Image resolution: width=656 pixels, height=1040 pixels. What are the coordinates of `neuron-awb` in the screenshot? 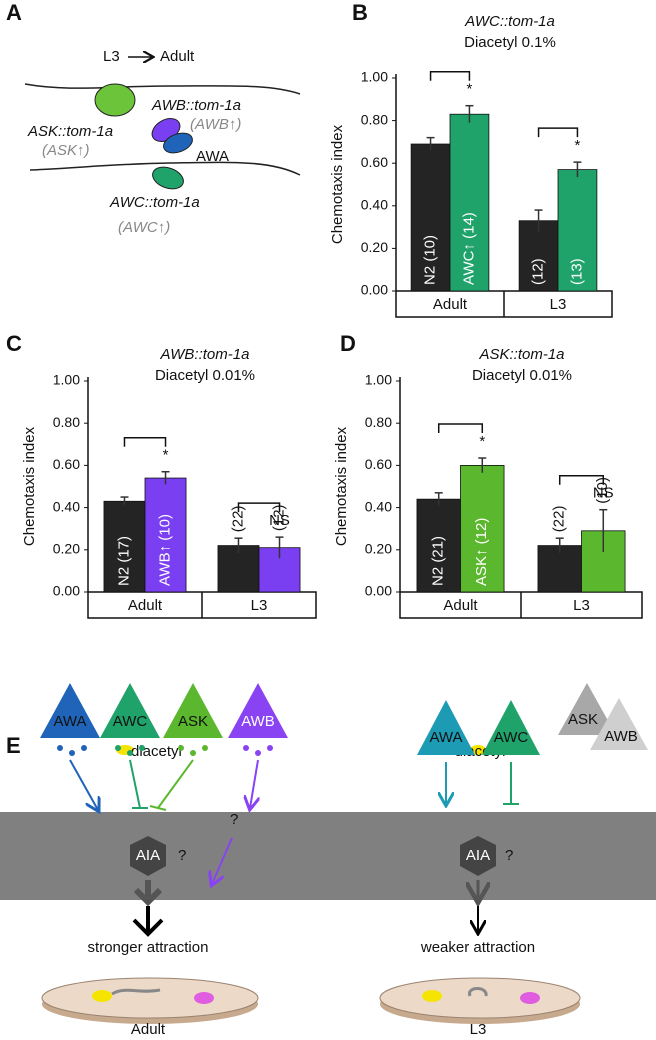 It's located at (258, 710).